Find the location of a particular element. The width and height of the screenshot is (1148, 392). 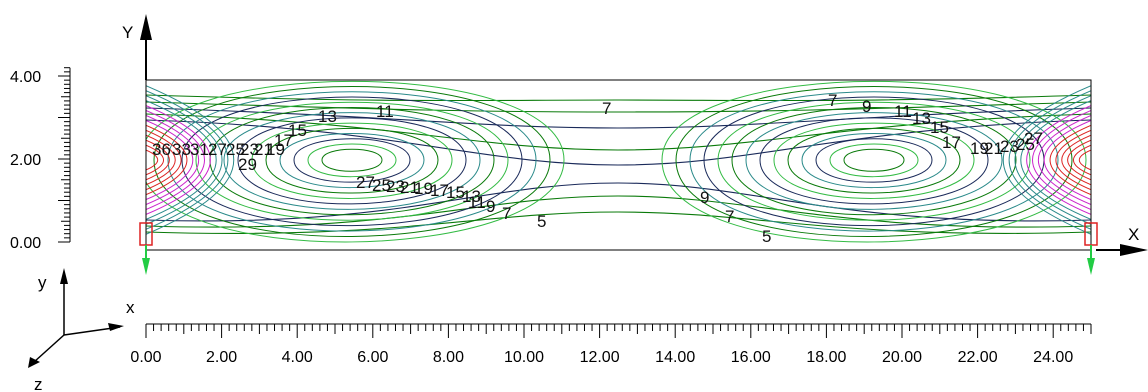

y-tick-label: 2.00 is located at coordinates (25, 160).